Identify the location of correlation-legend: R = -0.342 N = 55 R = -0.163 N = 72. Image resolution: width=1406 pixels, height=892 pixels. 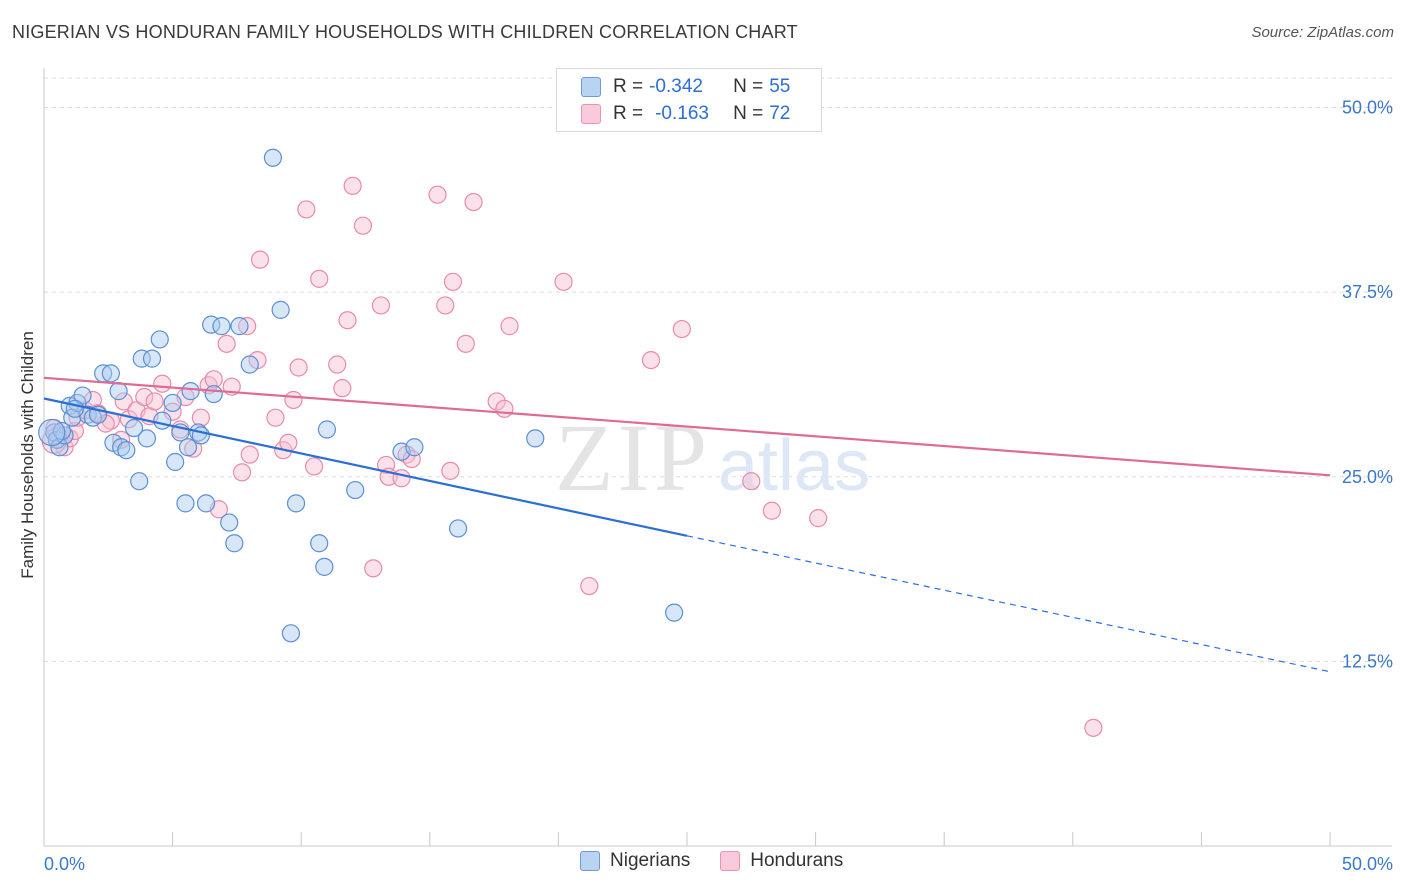
(689, 100).